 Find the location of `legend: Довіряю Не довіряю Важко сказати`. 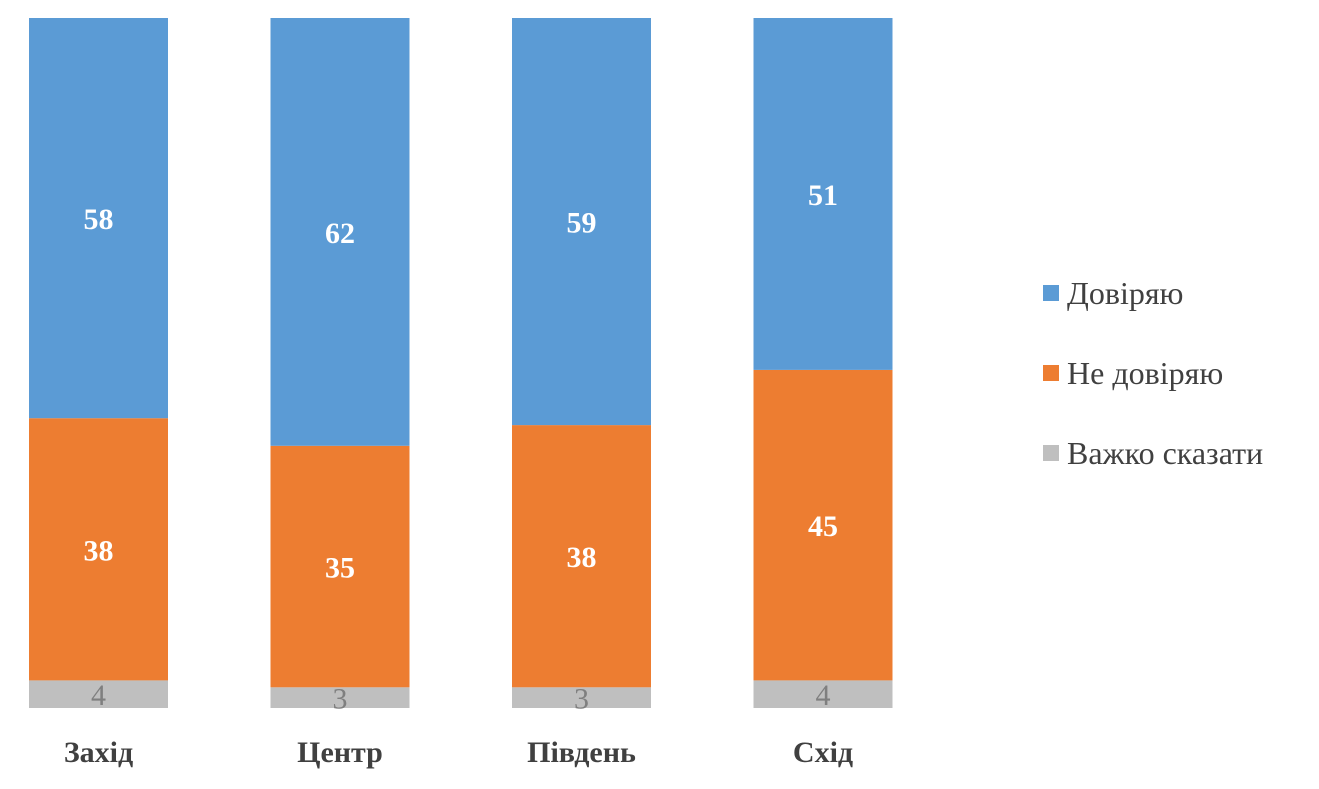

legend: Довіряю Не довіряю Важко сказати is located at coordinates (1153, 373).